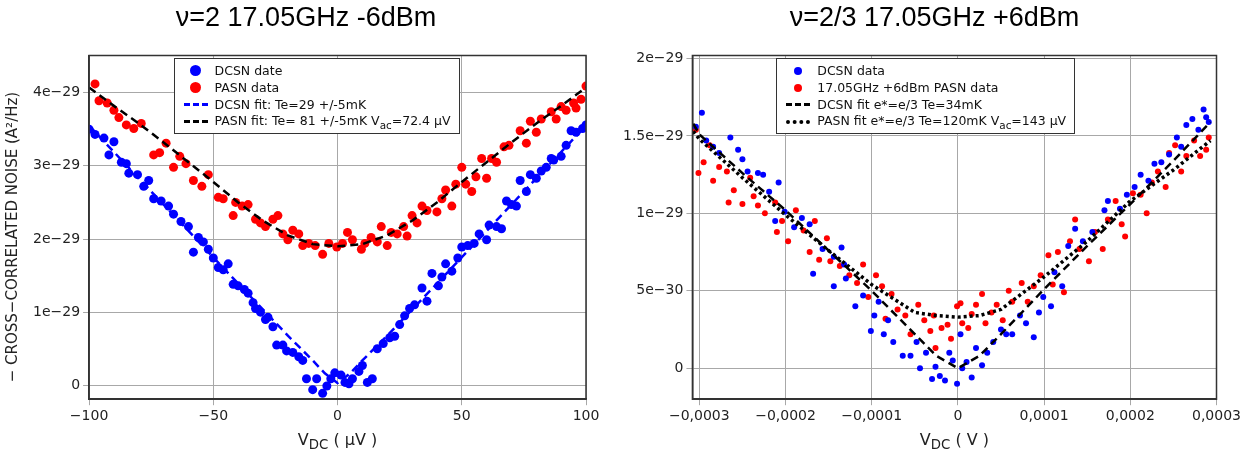 The width and height of the screenshot is (1249, 462). What do you see at coordinates (213, 415) in the screenshot?
I see `x-tick-label: −50` at bounding box center [213, 415].